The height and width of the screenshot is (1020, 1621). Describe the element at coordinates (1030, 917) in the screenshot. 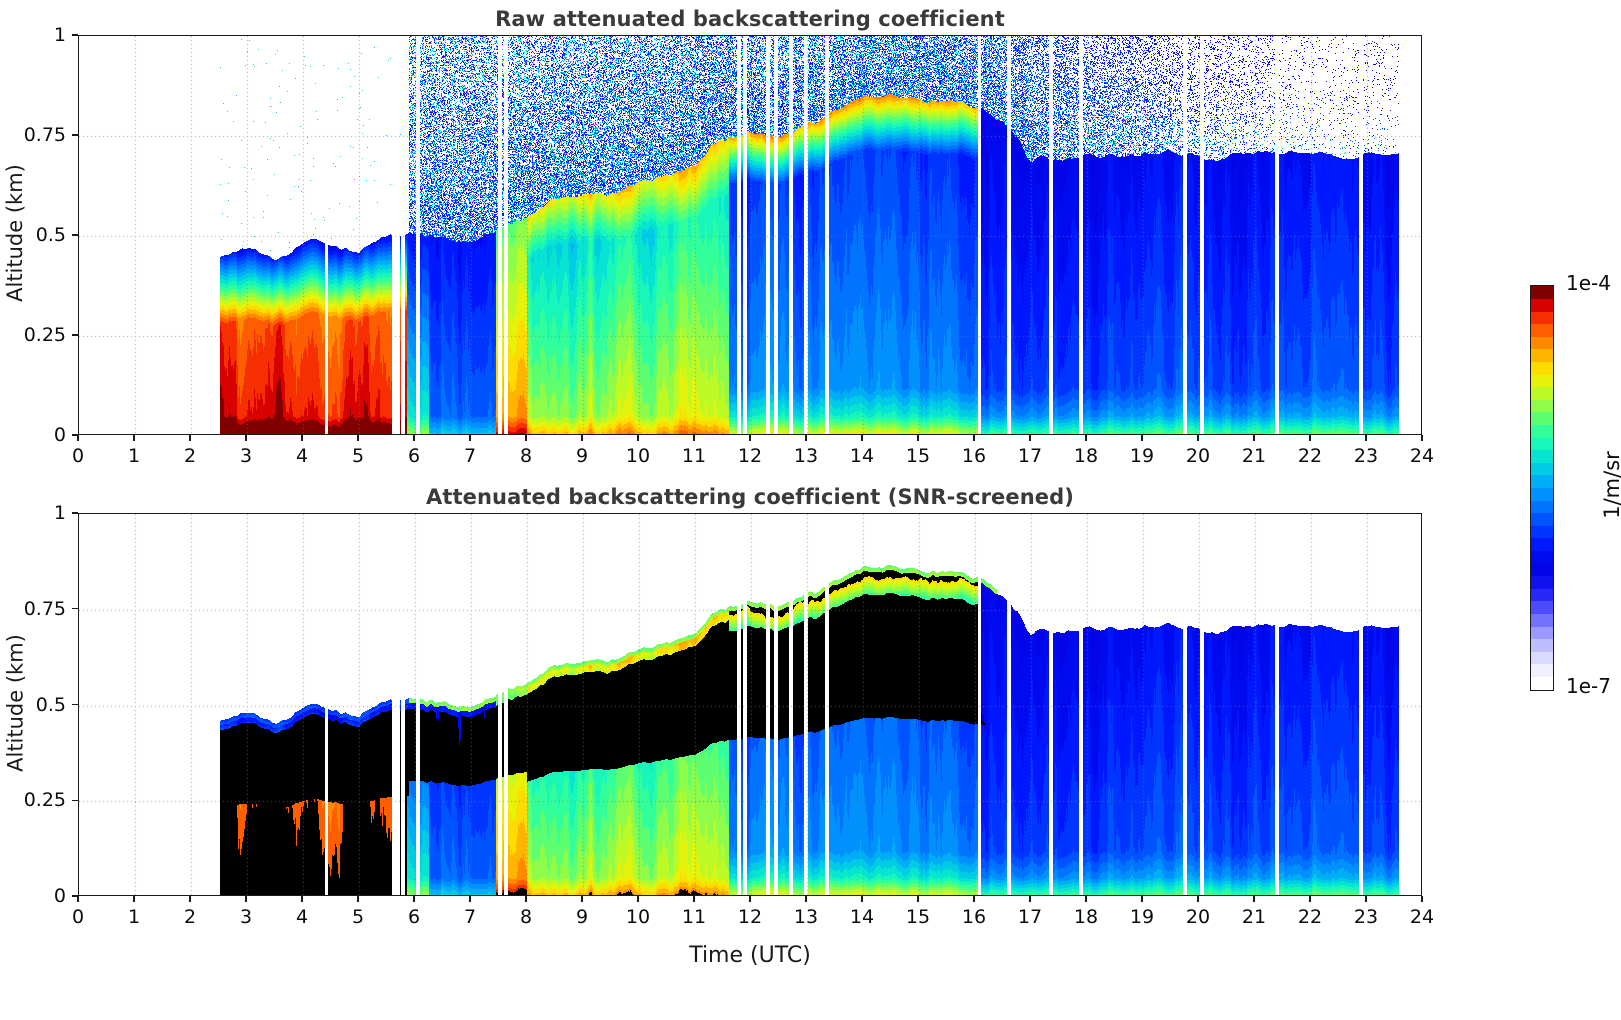

I see `x-tick-label-bottom-17: 17` at that location.